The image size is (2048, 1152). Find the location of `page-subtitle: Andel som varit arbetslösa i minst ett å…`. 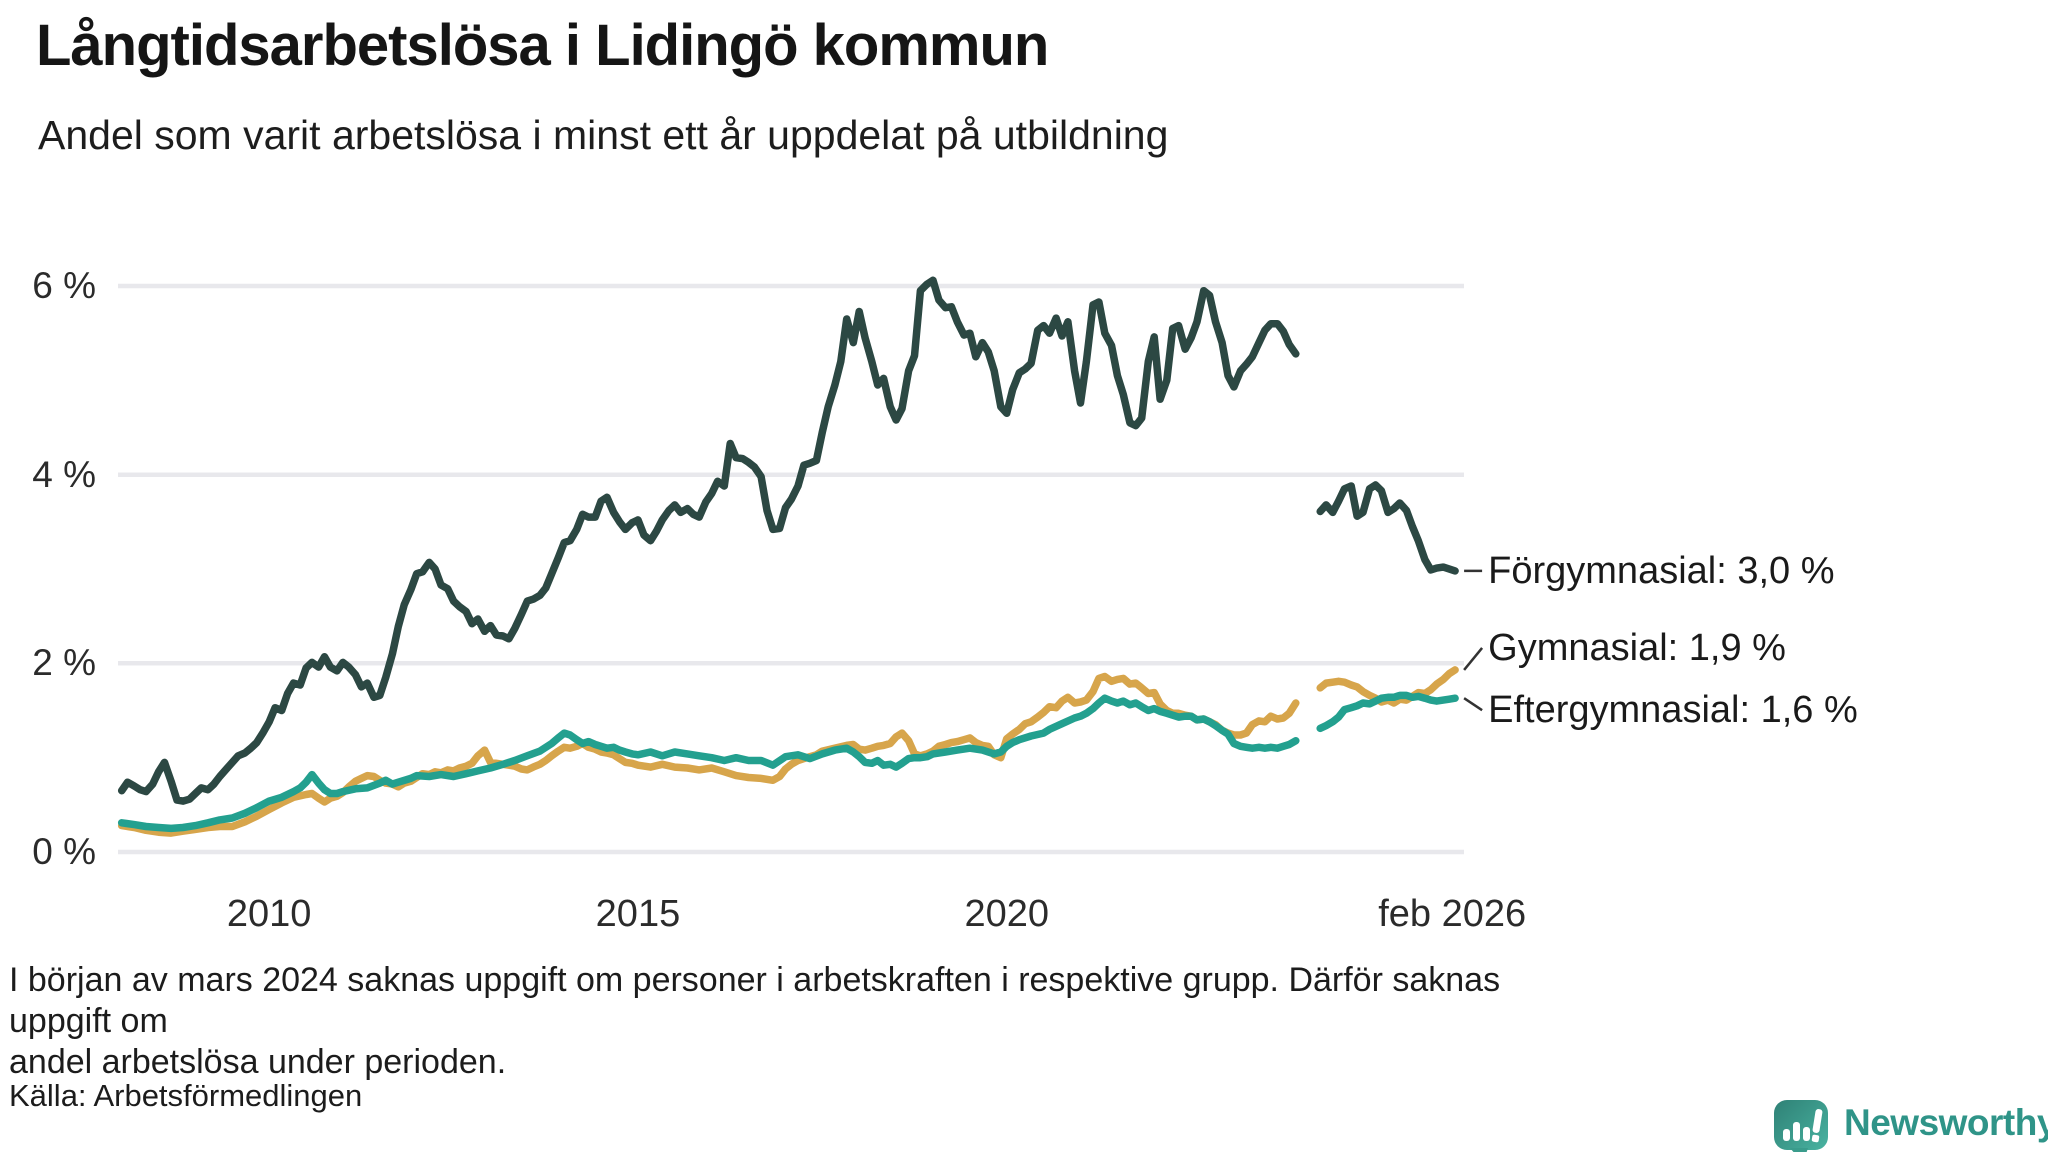

page-subtitle: Andel som varit arbetslösa i minst ett å… is located at coordinates (603, 135).